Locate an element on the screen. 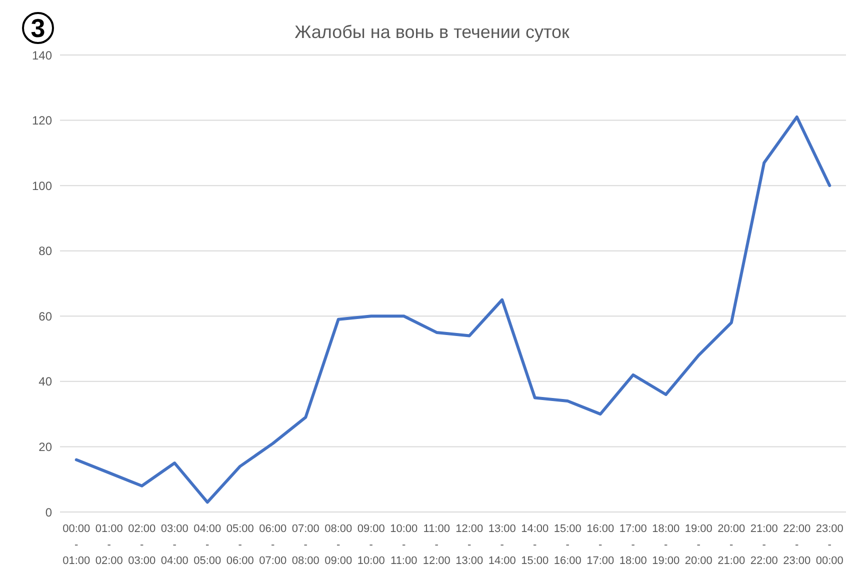  x-tick-label: 02:00 - 03:00 is located at coordinates (142, 545).